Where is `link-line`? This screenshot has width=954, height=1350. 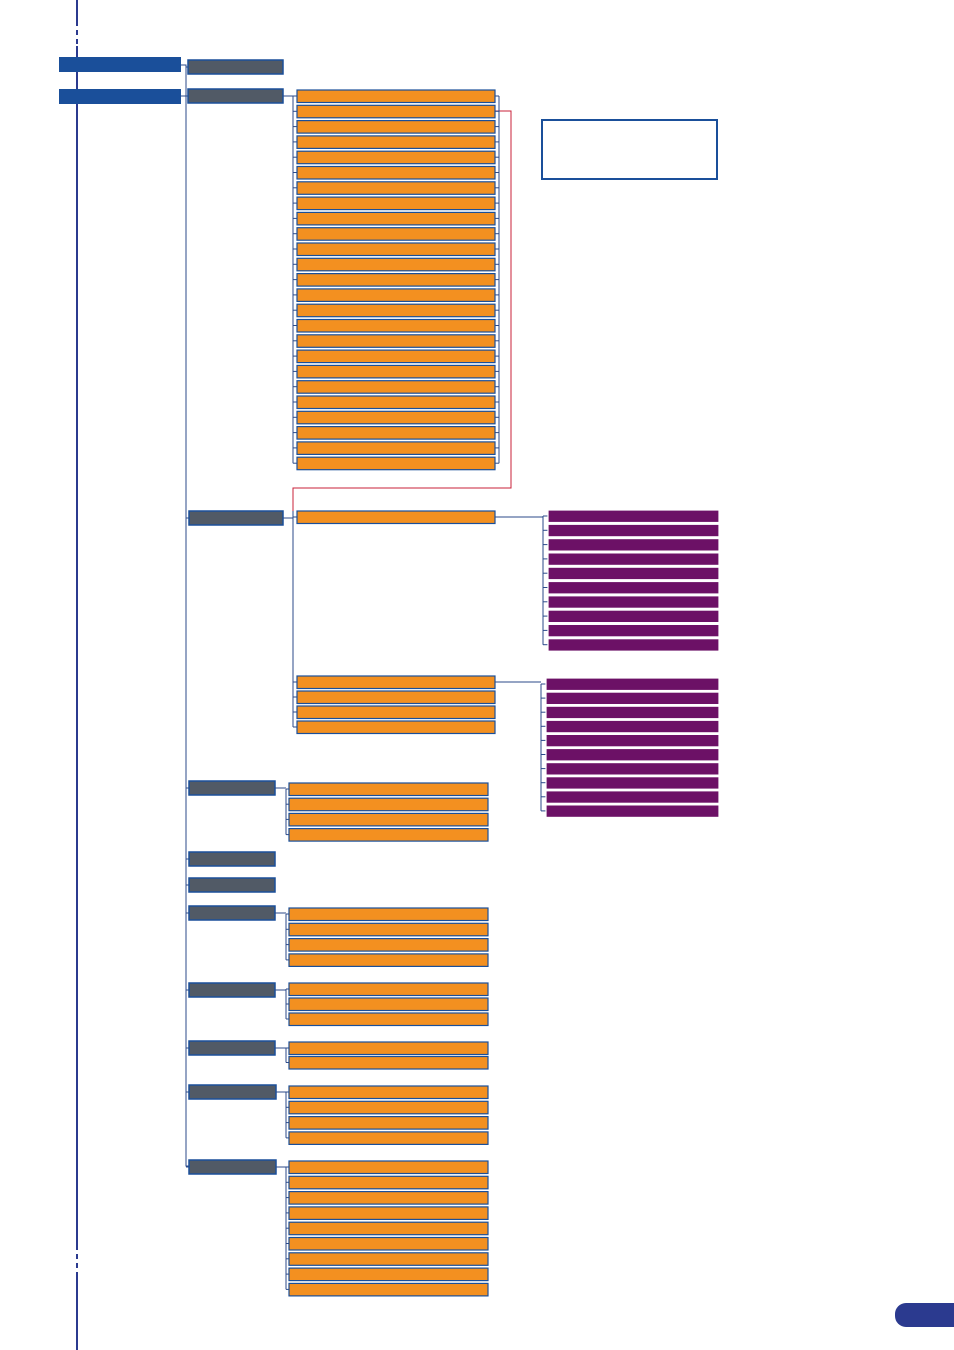 link-line is located at coordinates (402, 310).